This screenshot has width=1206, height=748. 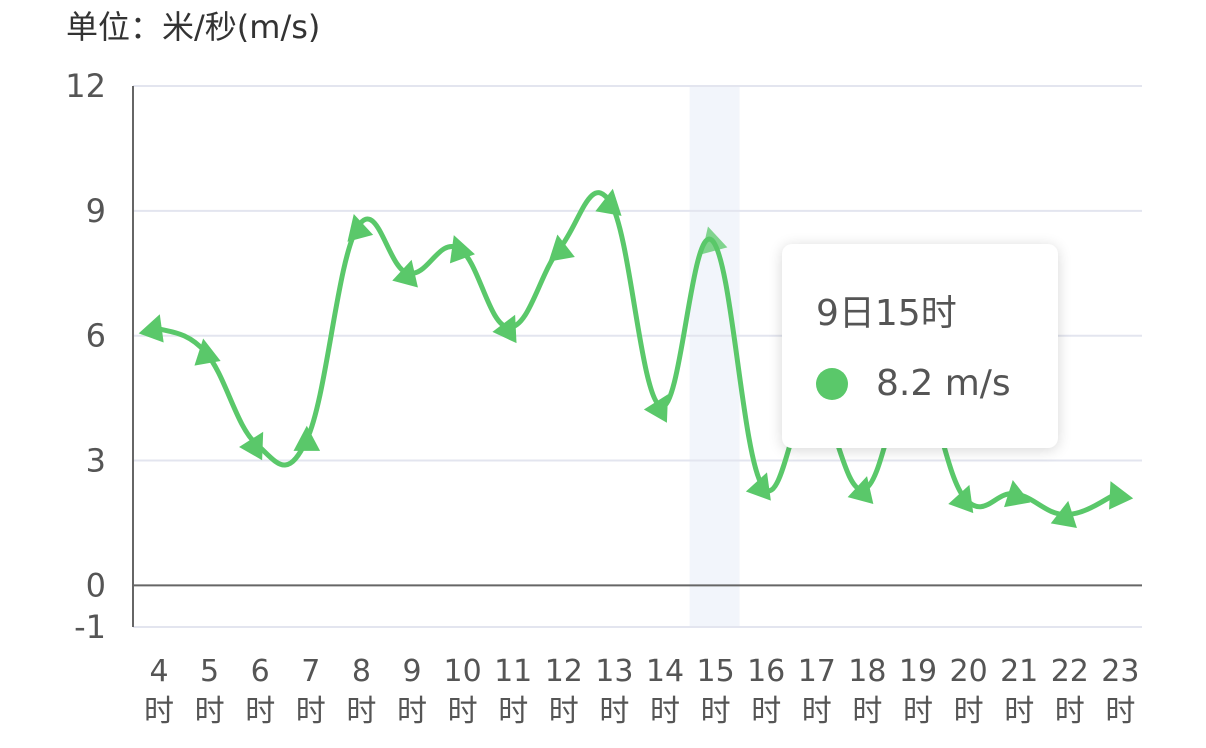 I want to click on x-tick-number: 22, so click(x=1070, y=671).